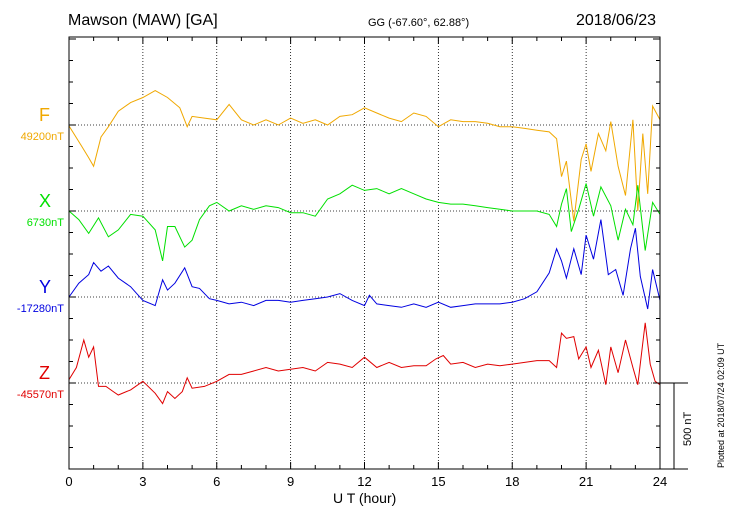 The height and width of the screenshot is (520, 730). I want to click on series-label-X: X, so click(45, 201).